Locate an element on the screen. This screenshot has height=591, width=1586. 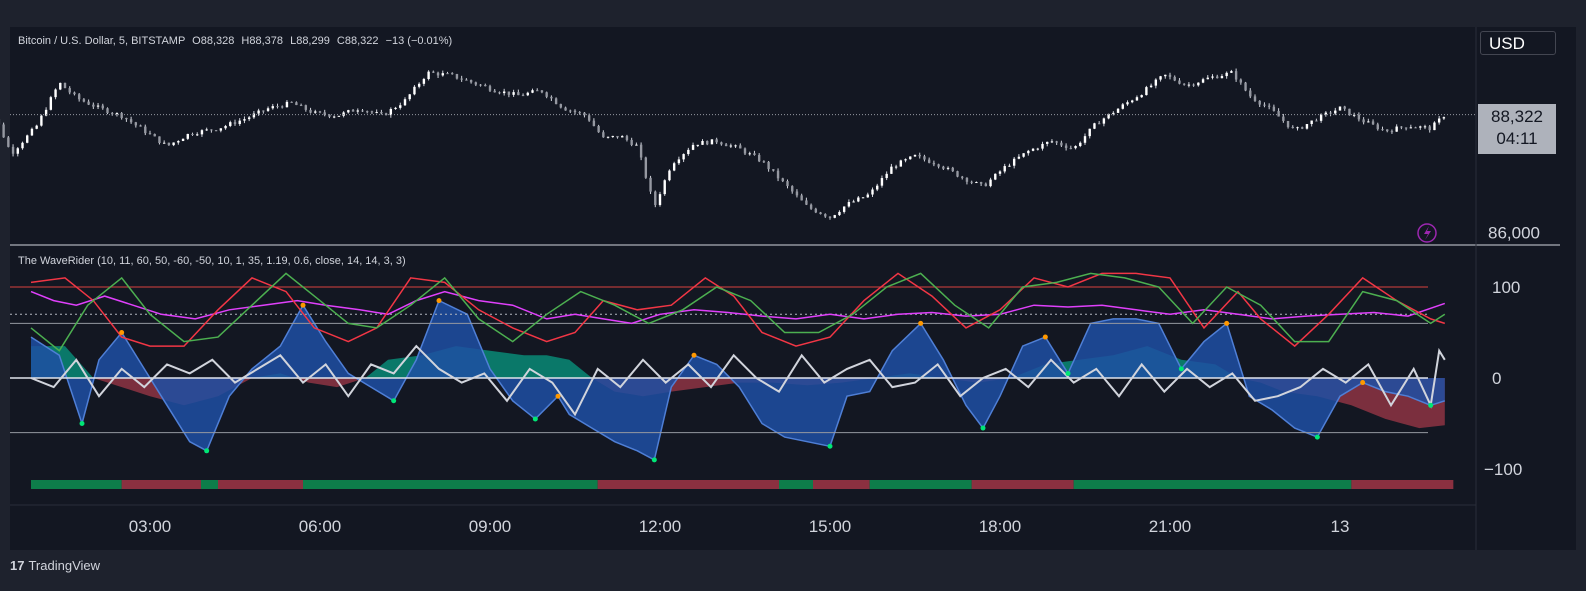
symbol-title: Bitcoin / U.S. Dollar, 5, BITSTAMP is located at coordinates (102, 41).